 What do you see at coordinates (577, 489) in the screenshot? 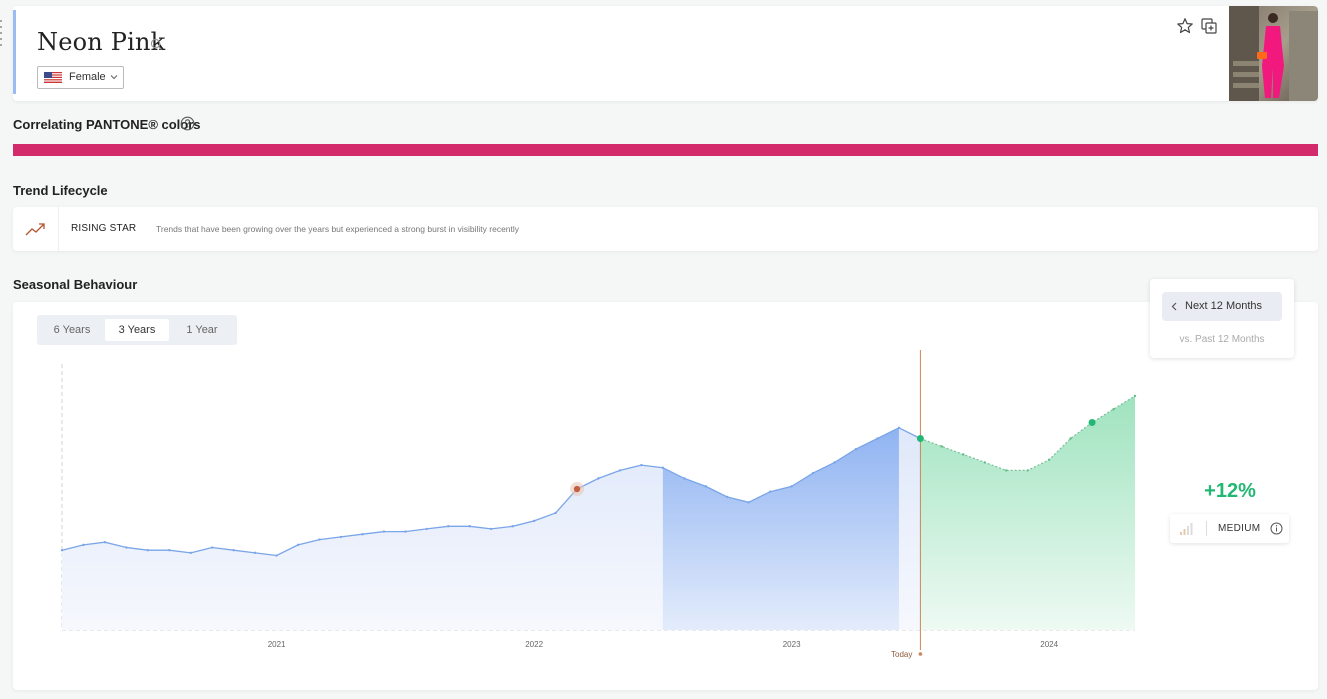
I see `burst-marker` at bounding box center [577, 489].